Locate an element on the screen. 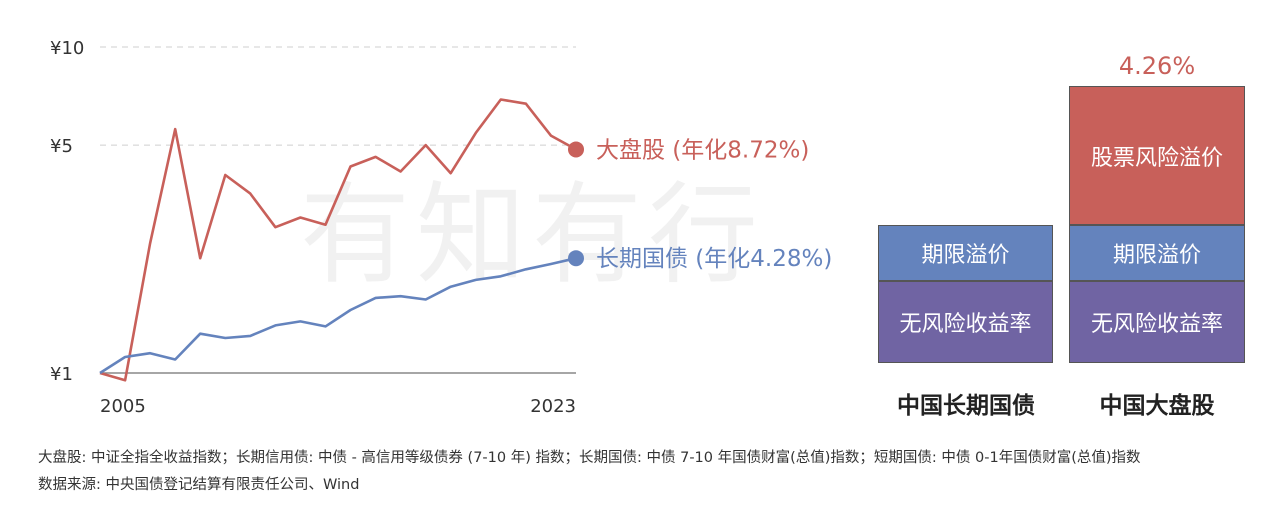 This screenshot has height=532, width=1280. equity-risk-premium-box: 股票风险溢价 is located at coordinates (1157, 155).